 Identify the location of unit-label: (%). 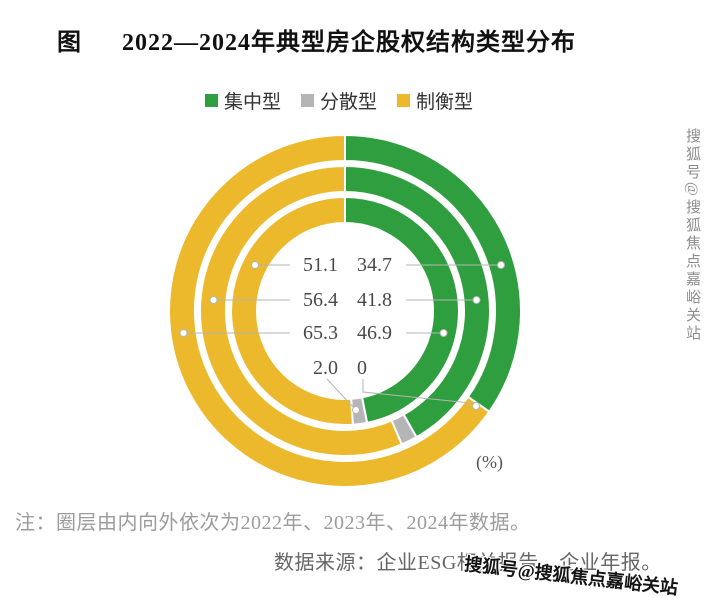
(489, 462).